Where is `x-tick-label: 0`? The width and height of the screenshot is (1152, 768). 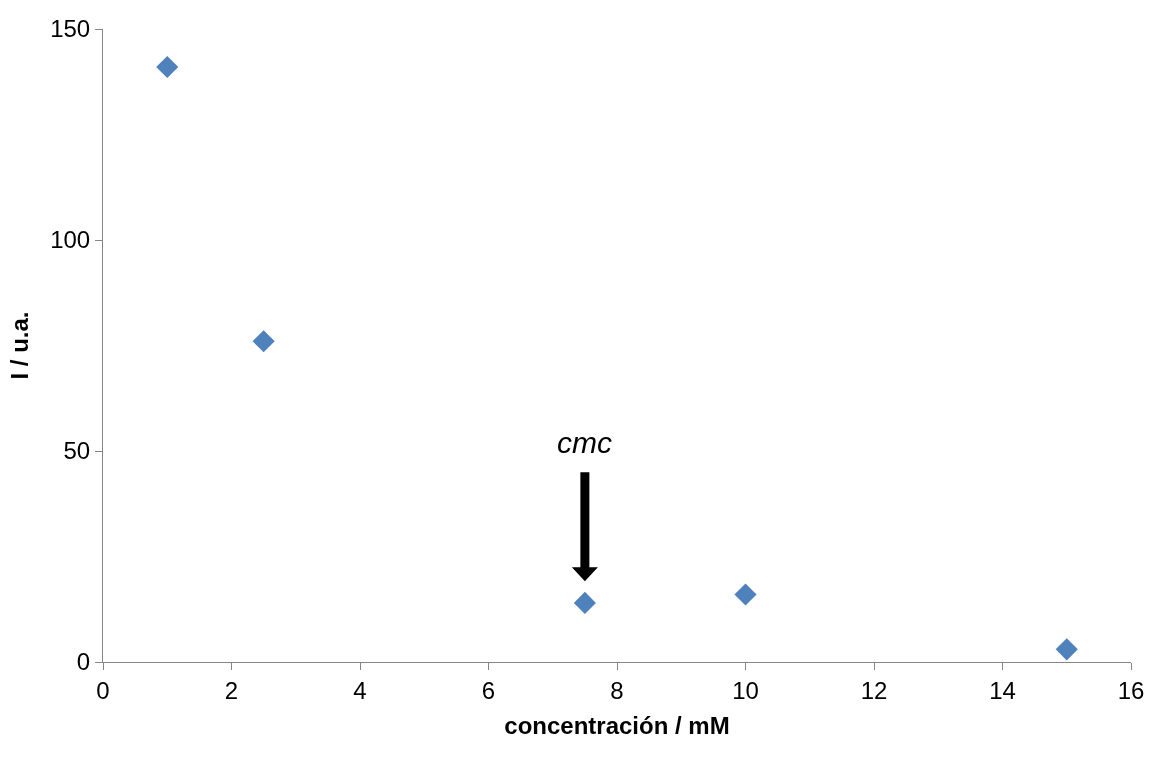 x-tick-label: 0 is located at coordinates (103, 690).